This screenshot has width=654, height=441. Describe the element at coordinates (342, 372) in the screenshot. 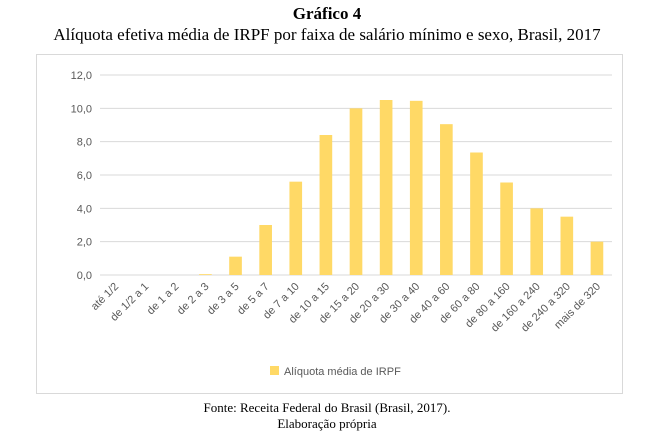

I see `legend-label: Alíquota média de IRPF` at that location.